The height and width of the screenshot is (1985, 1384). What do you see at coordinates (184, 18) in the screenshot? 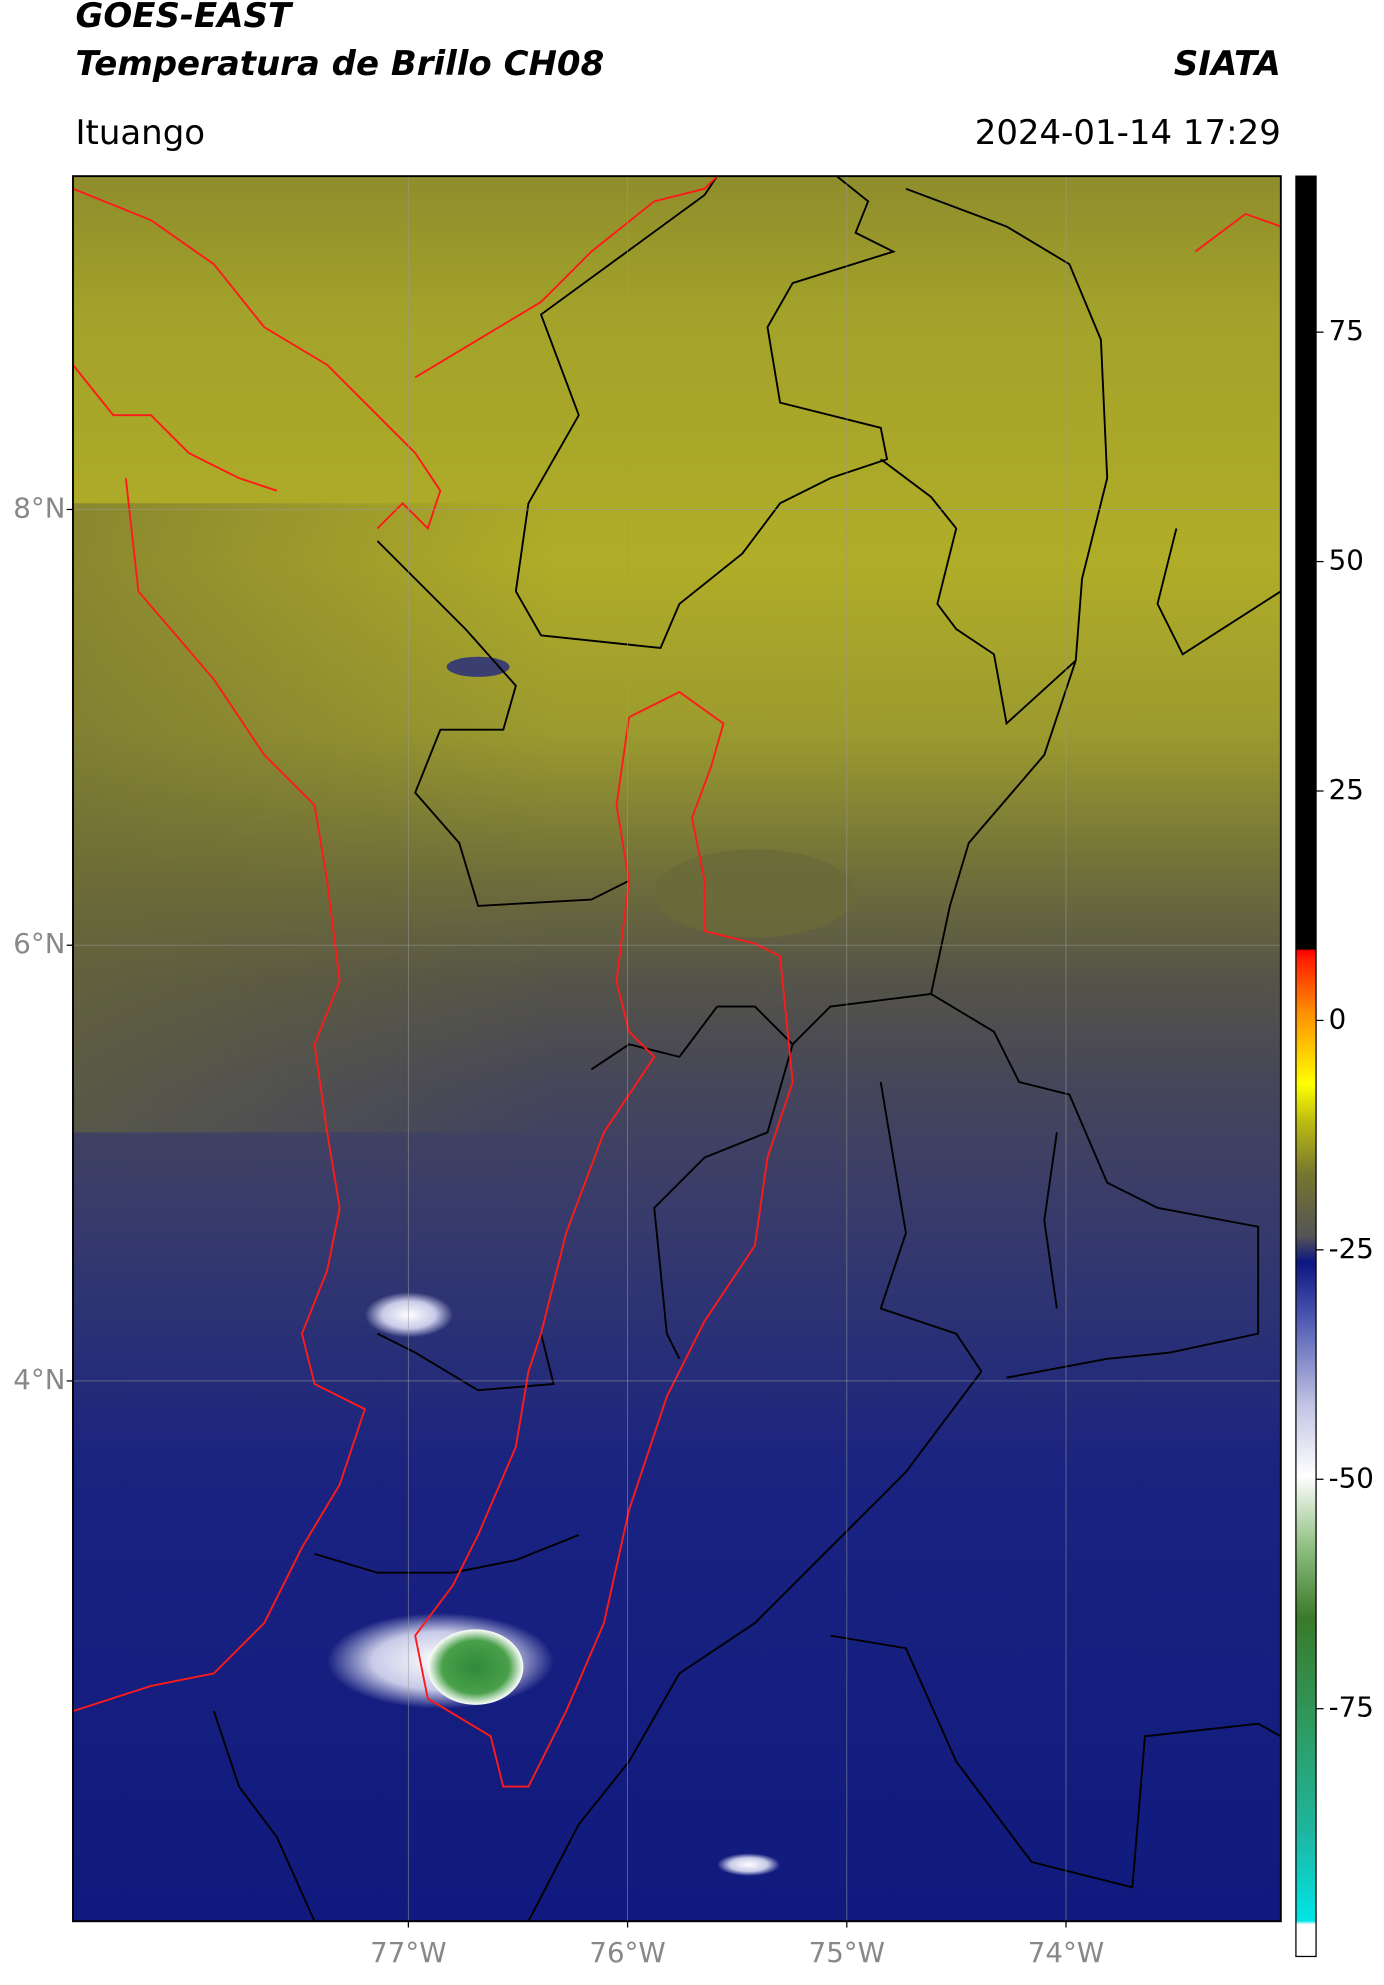
I see `title: GOES-EAST` at bounding box center [184, 18].